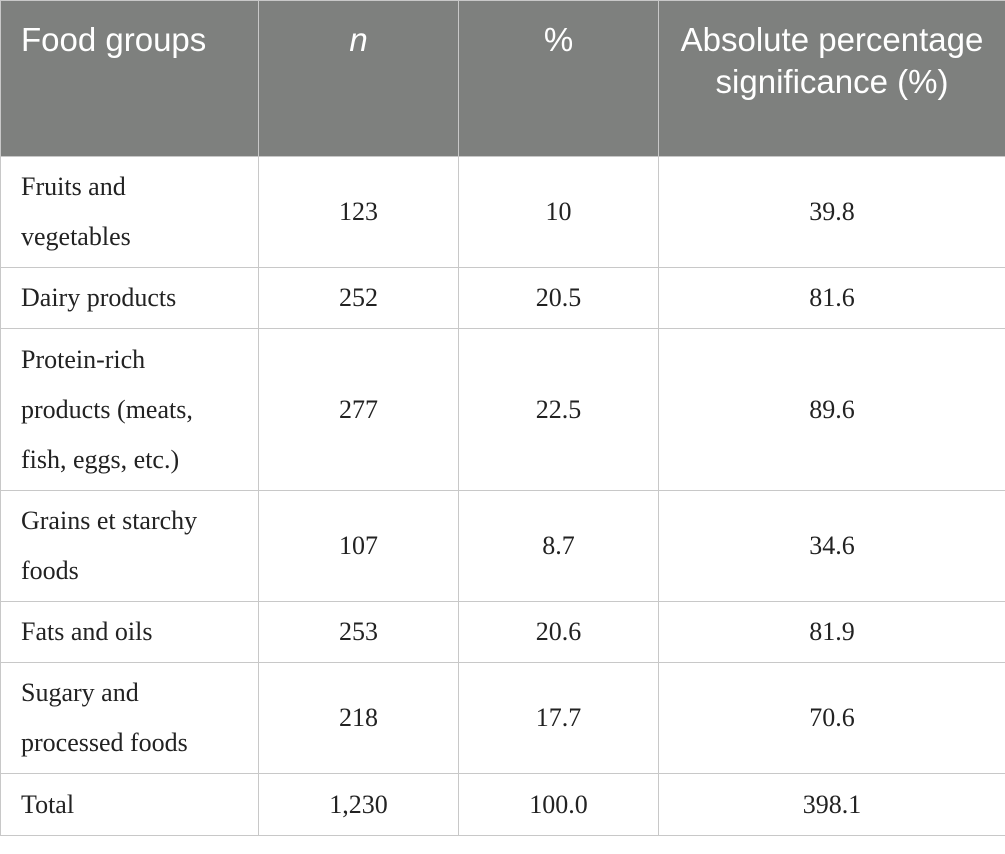  What do you see at coordinates (558, 546) in the screenshot?
I see `table-cell: 8.7` at bounding box center [558, 546].